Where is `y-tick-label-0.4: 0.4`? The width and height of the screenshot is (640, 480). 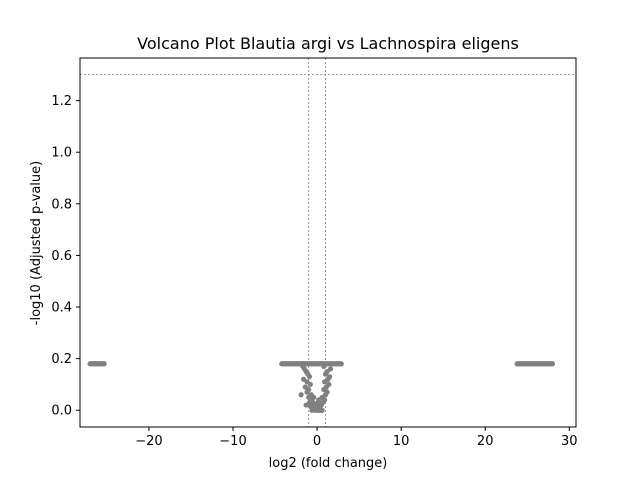 y-tick-label-0.4: 0.4 is located at coordinates (61, 308).